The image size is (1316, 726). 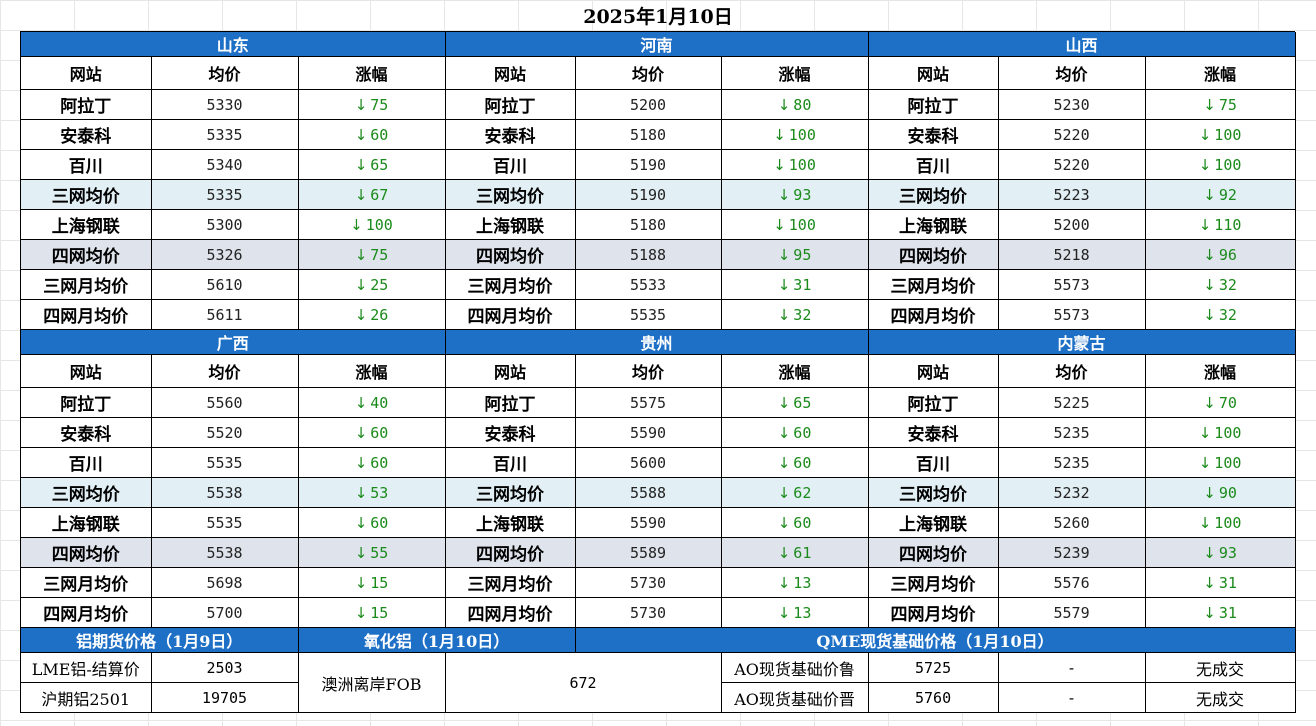 I want to click on avg-price-cell: 5223, so click(x=1072, y=194).